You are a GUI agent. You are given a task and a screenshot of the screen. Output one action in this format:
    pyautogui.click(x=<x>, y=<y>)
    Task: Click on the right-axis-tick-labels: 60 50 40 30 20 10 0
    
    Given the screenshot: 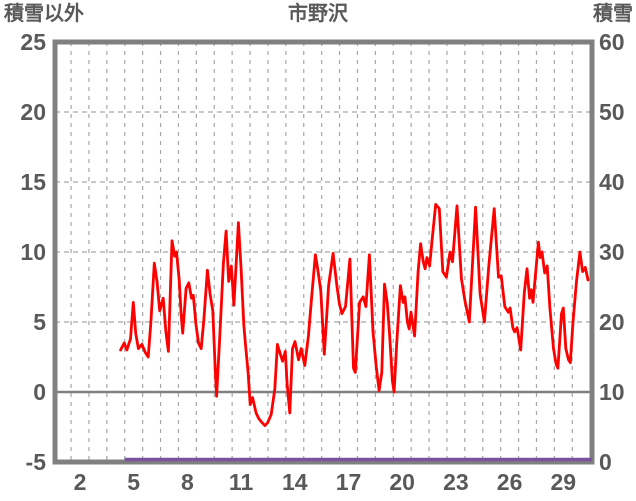 What is the action you would take?
    pyautogui.click(x=612, y=252)
    